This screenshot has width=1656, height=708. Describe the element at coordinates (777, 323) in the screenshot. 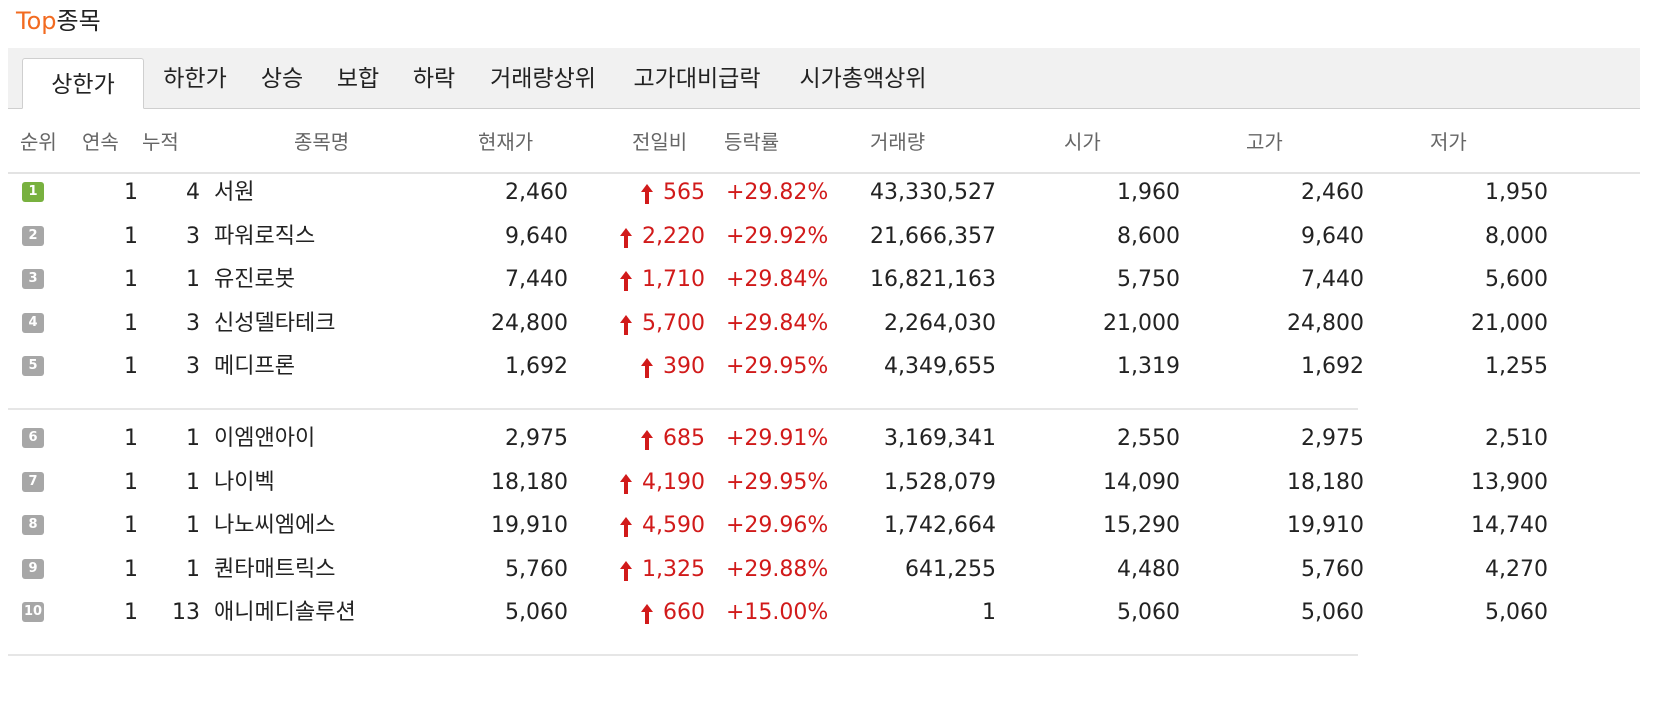

I see `cell-rate: +29.84%` at that location.